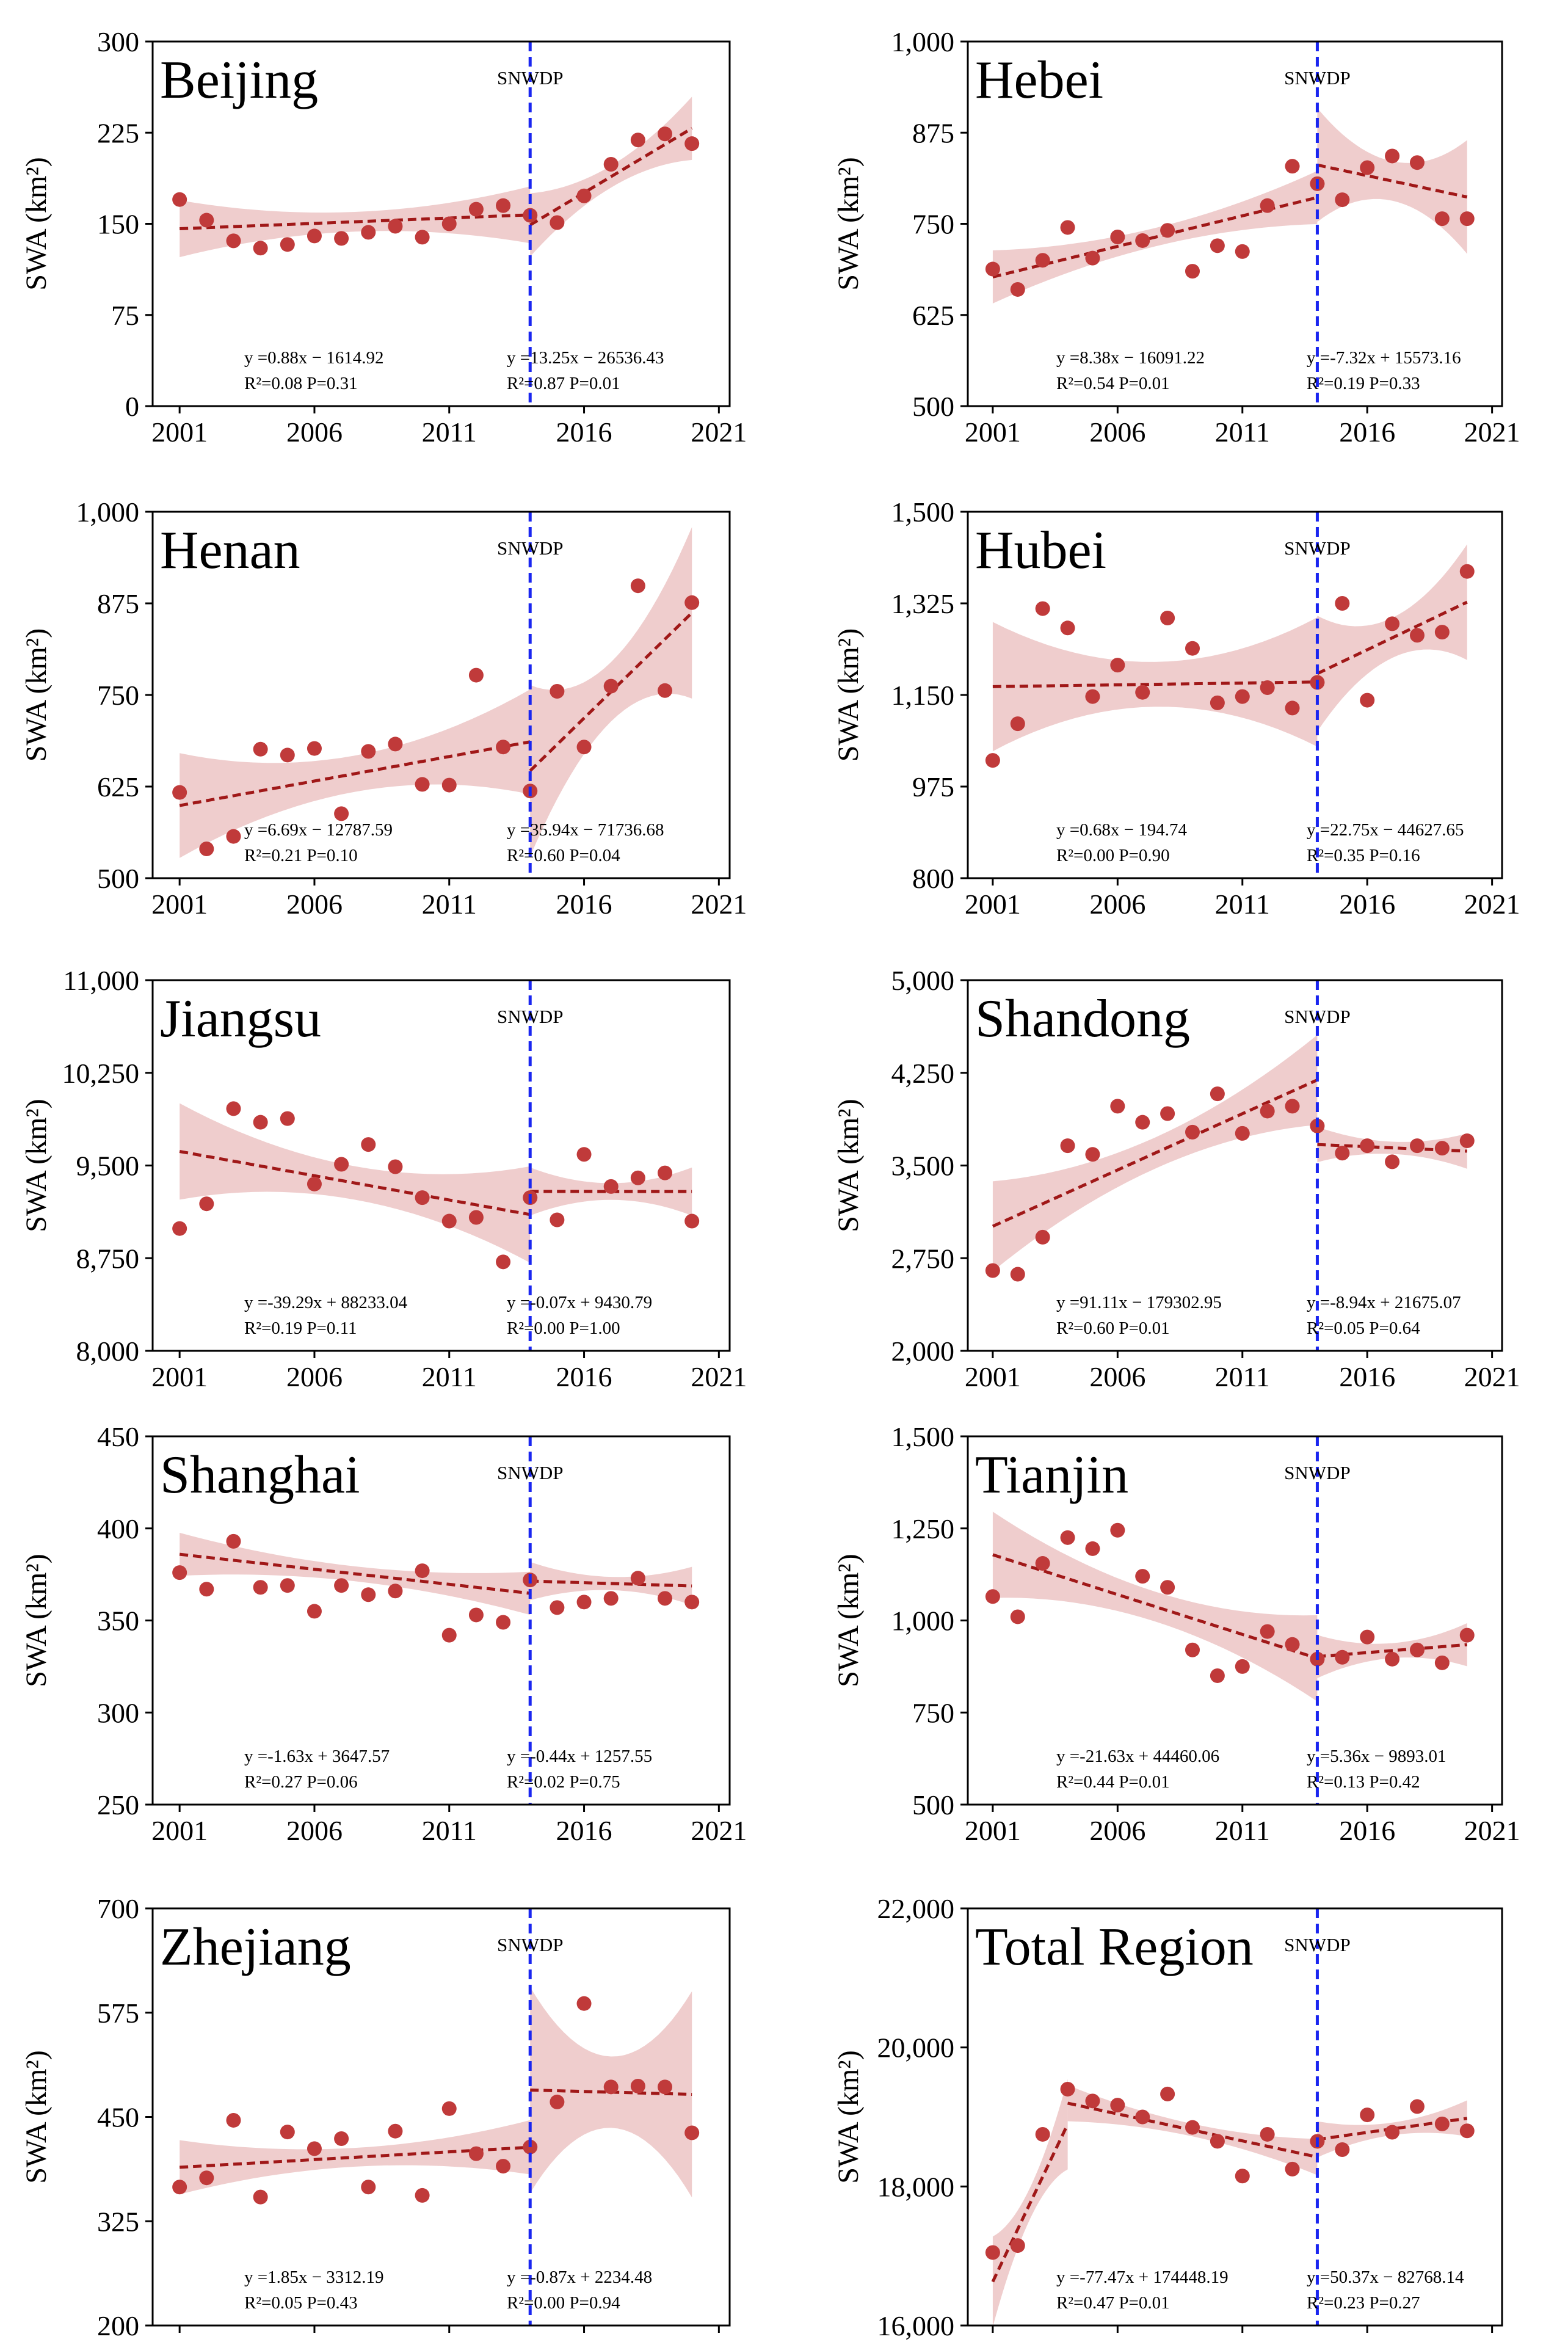 This screenshot has height=2342, width=1568. What do you see at coordinates (923, 1258) in the screenshot?
I see `y-tick-label: 2,750` at bounding box center [923, 1258].